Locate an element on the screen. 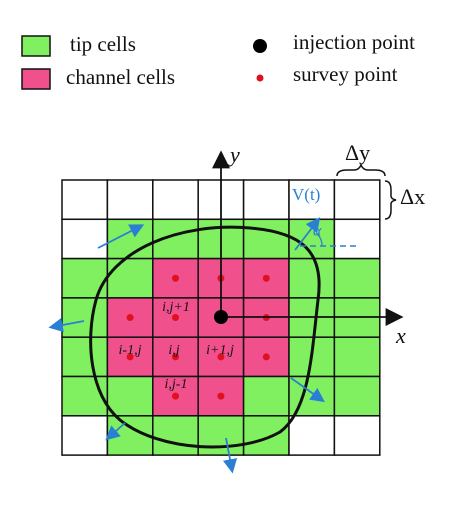 The width and height of the screenshot is (474, 514). cell-label: i+1,j is located at coordinates (220, 350).